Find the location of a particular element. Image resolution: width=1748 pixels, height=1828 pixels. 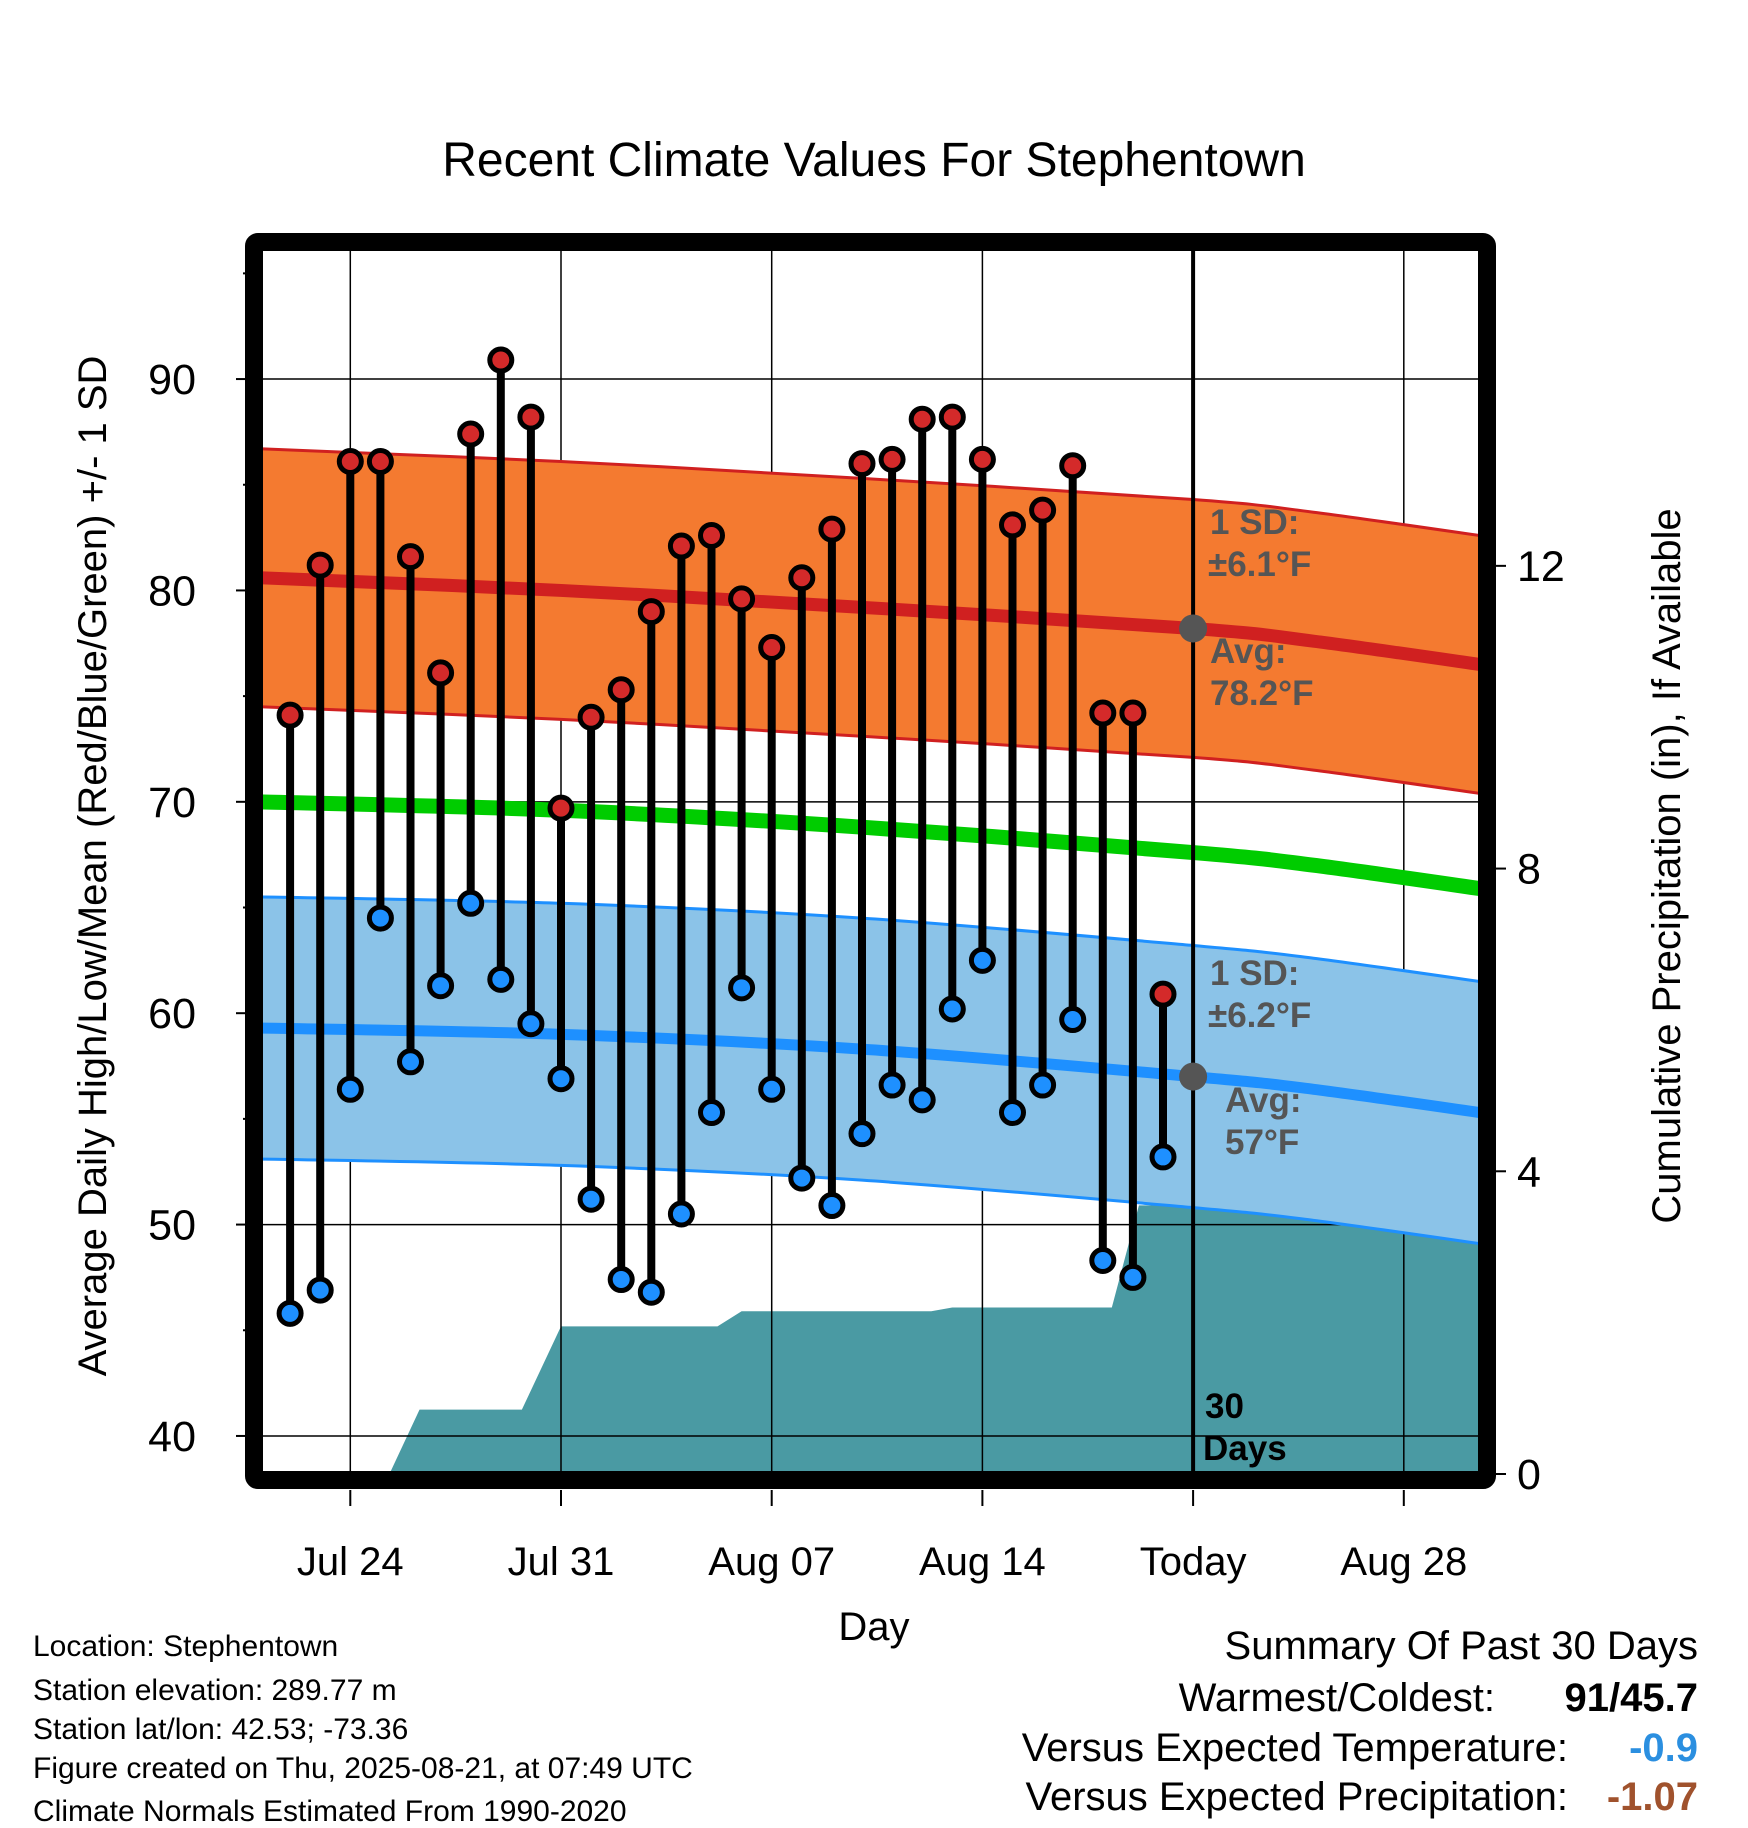

precip-departure-value: -1.07 is located at coordinates (1652, 1797).